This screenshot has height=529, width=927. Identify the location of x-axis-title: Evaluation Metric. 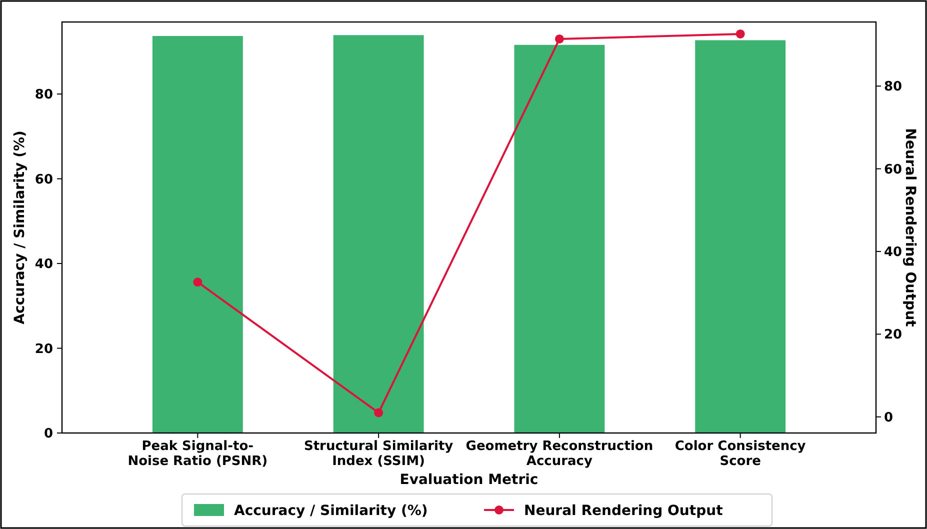
(469, 480).